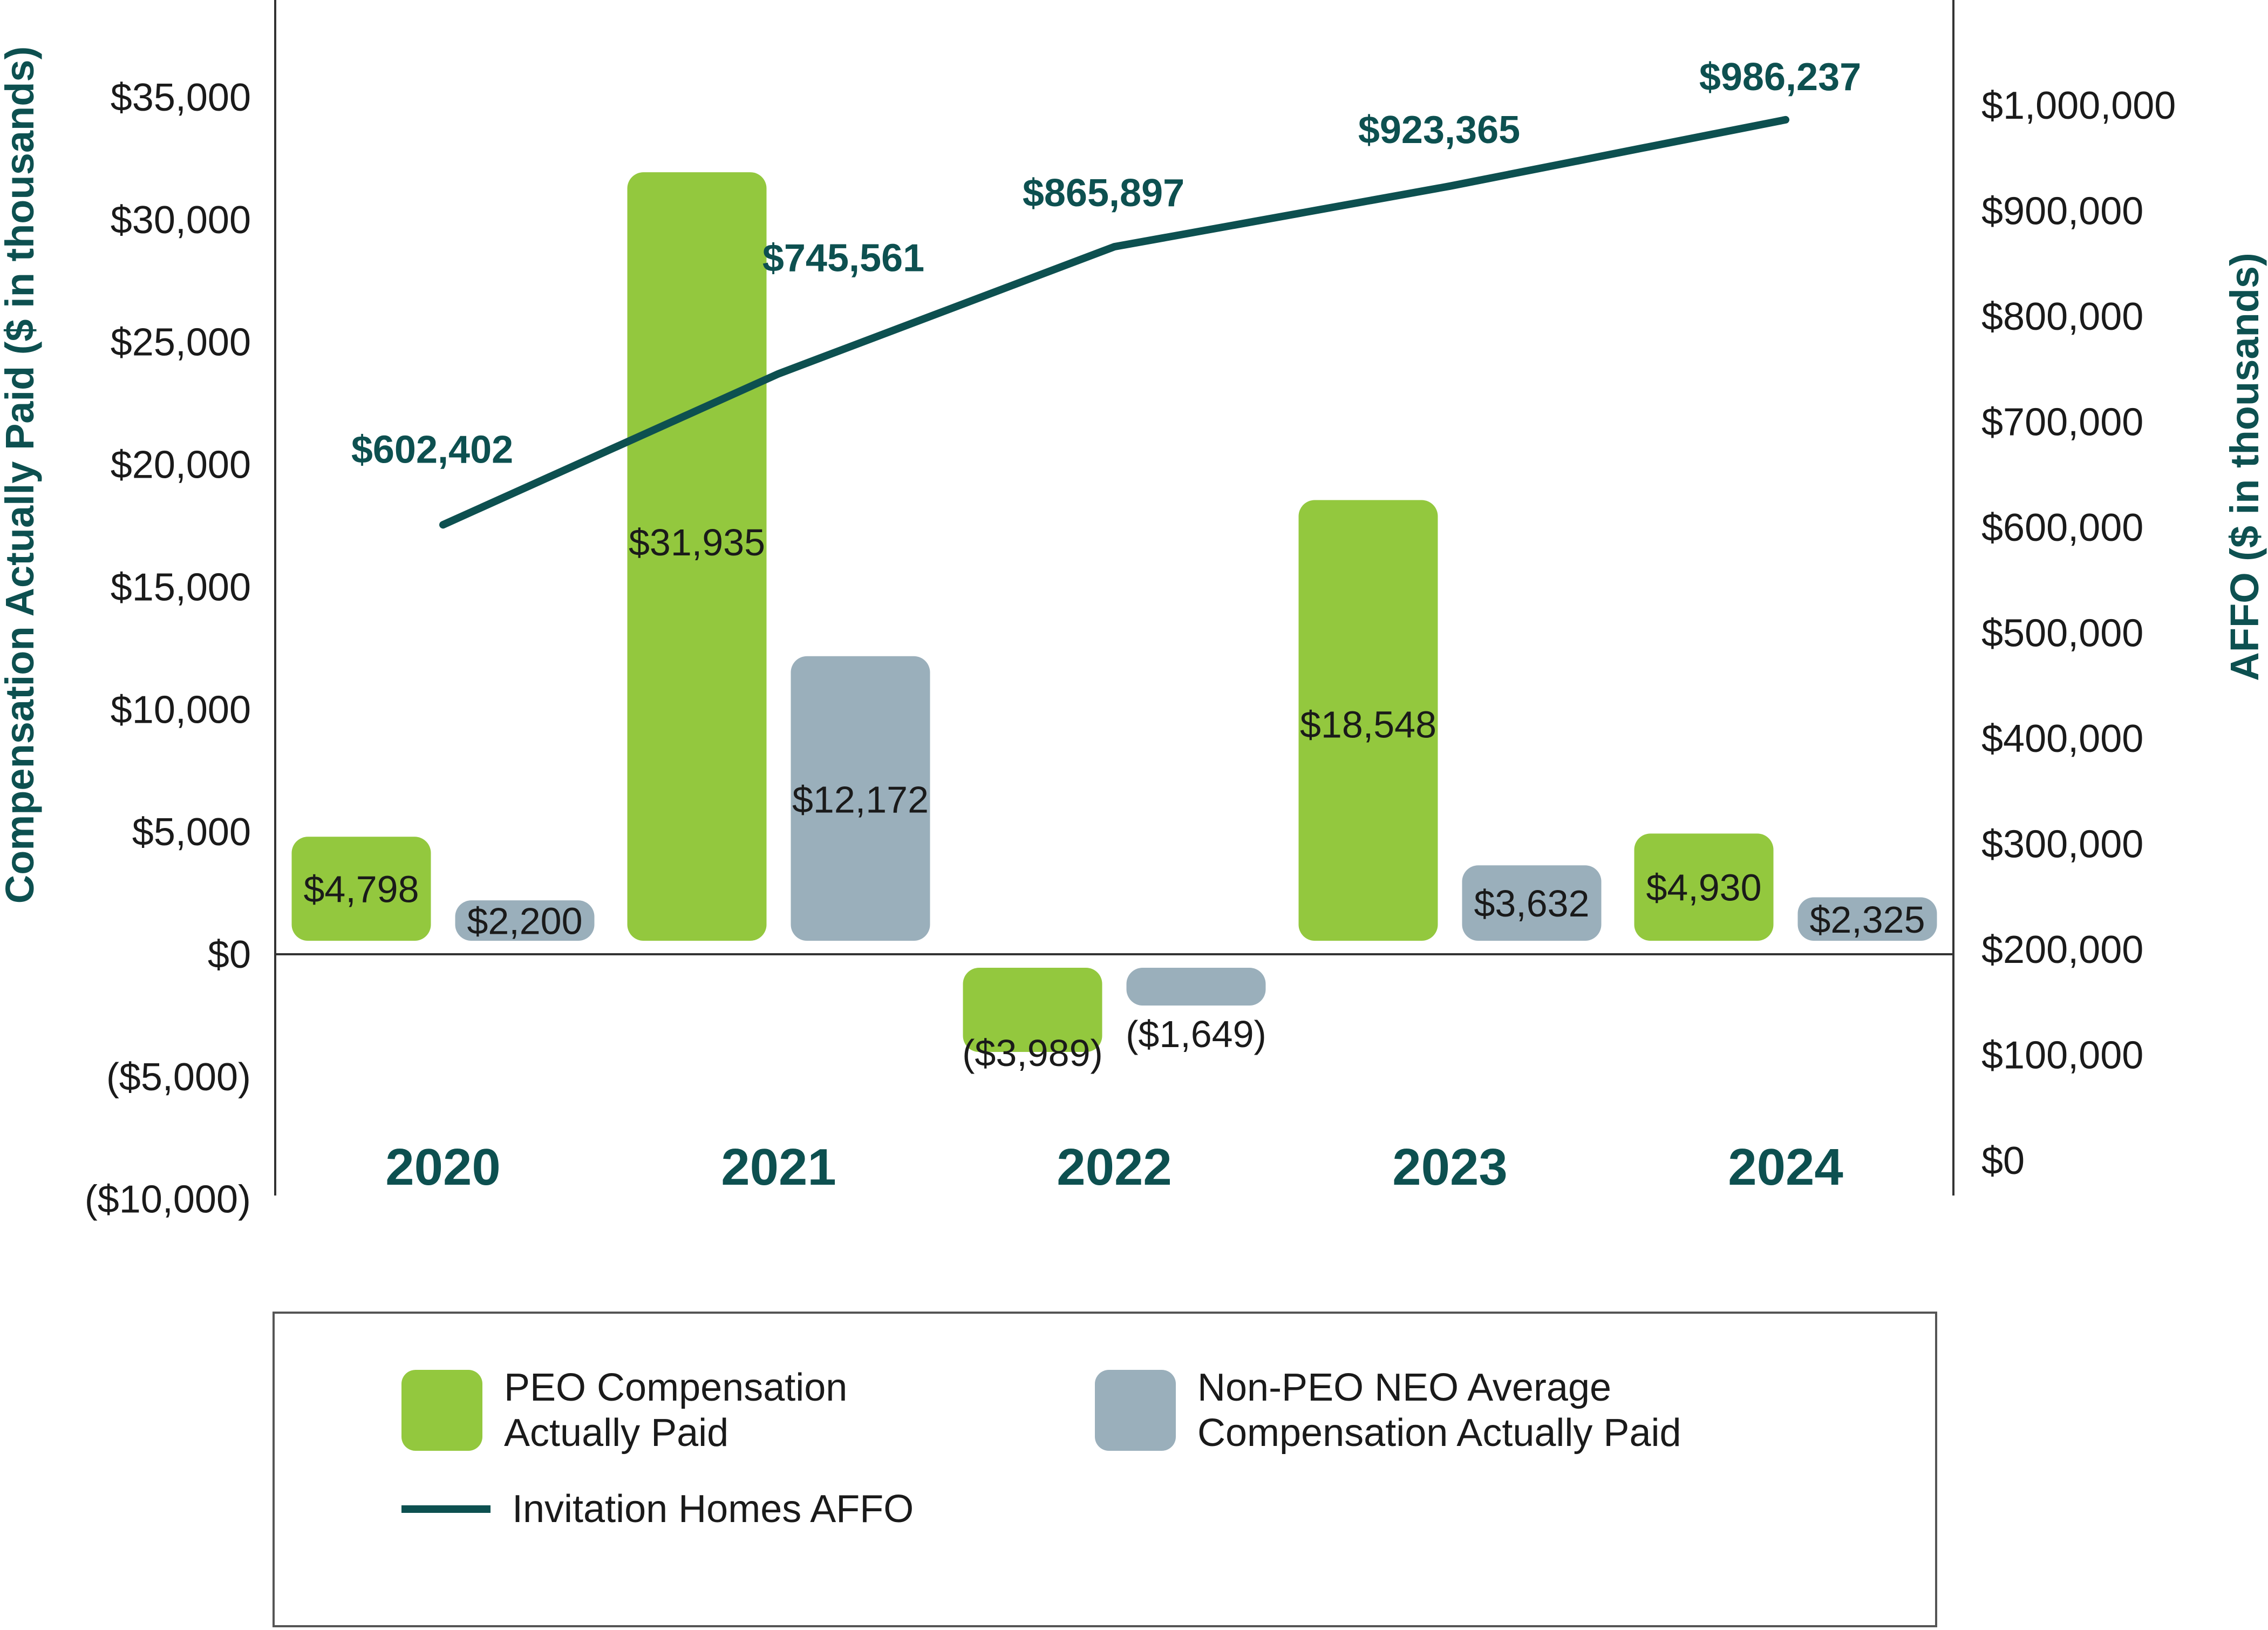  What do you see at coordinates (1368, 724) in the screenshot?
I see `bar-data-label: $18,548` at bounding box center [1368, 724].